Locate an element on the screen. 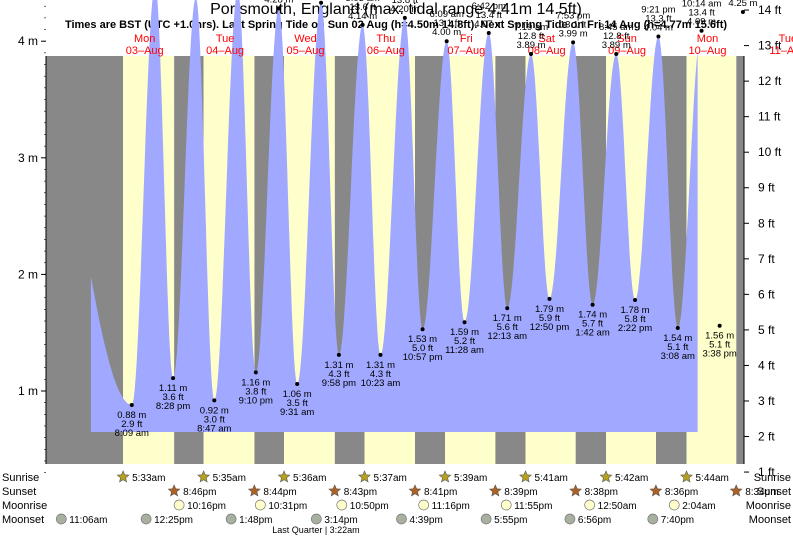 This screenshot has width=793, height=544. moonrise-time: 11:16pm is located at coordinates (451, 506).